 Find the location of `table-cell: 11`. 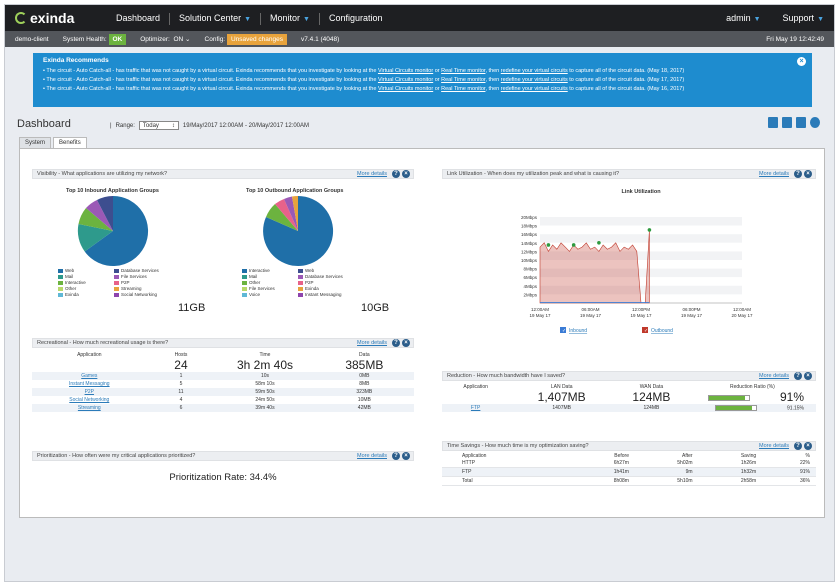

table-cell: 11 is located at coordinates (181, 392).